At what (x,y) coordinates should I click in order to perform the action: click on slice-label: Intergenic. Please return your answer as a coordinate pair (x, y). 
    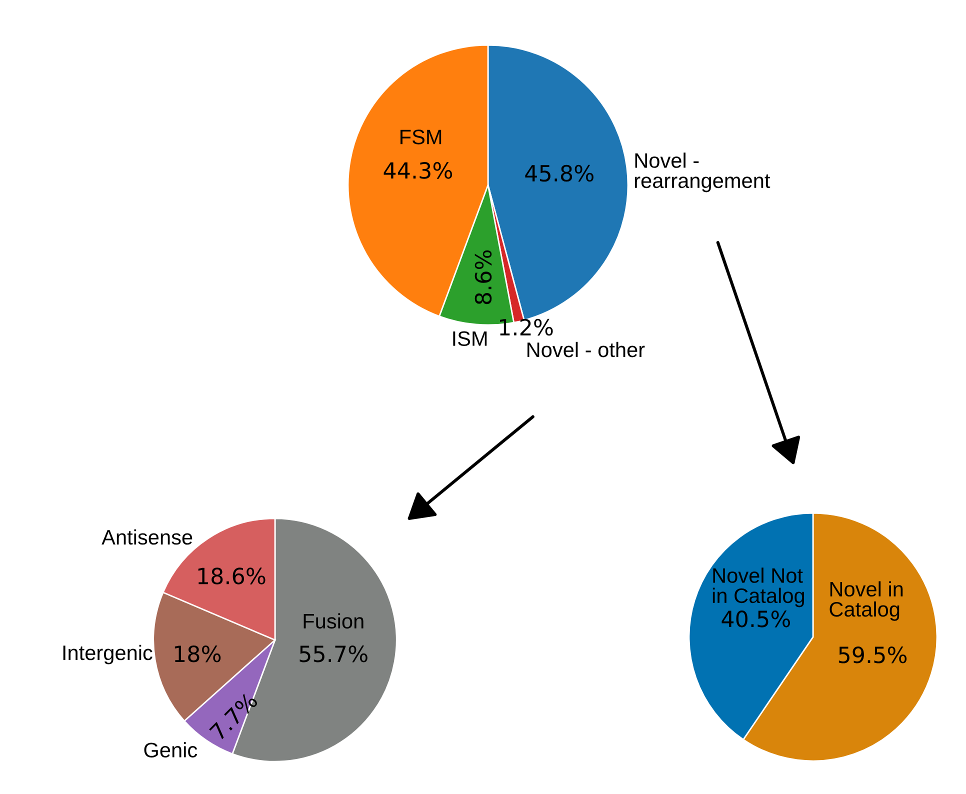
    Looking at the image, I should click on (107, 654).